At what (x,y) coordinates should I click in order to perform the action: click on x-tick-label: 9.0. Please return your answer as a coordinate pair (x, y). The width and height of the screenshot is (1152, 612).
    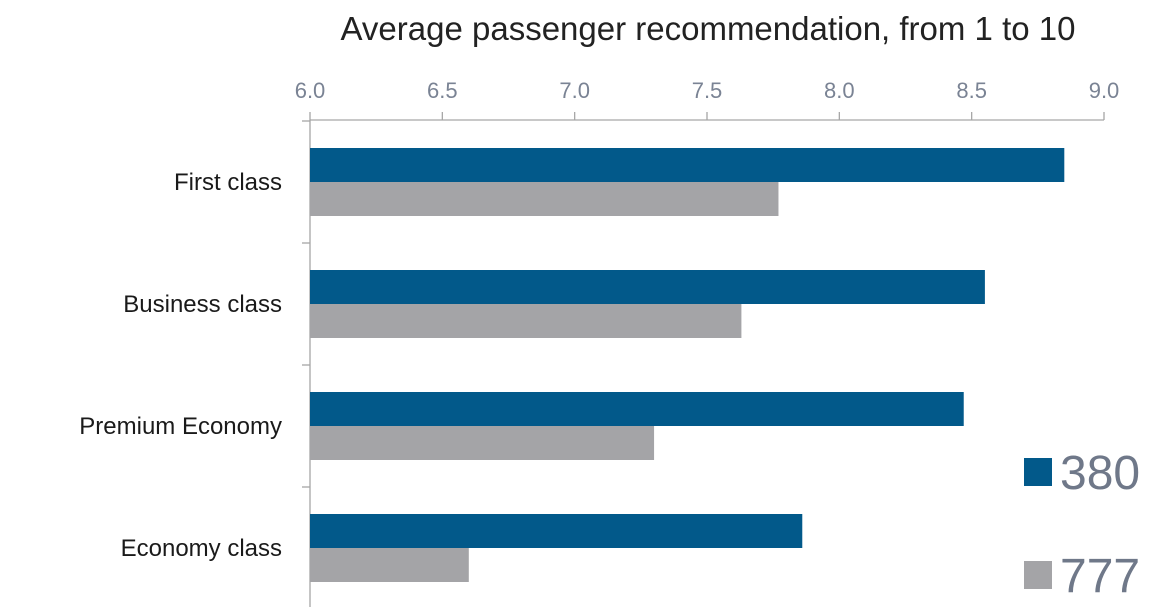
    Looking at the image, I should click on (1104, 90).